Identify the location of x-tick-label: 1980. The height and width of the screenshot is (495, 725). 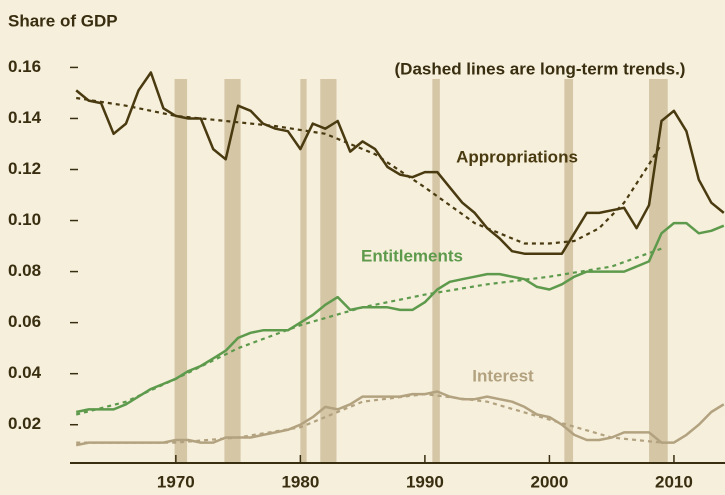
(300, 481).